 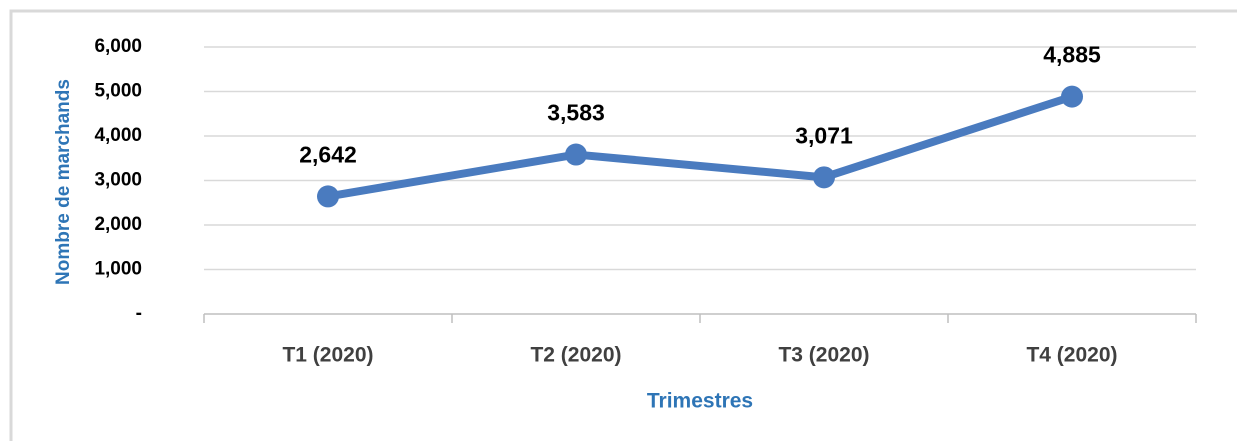 I want to click on y-tick-label: 5,000, so click(x=118, y=91).